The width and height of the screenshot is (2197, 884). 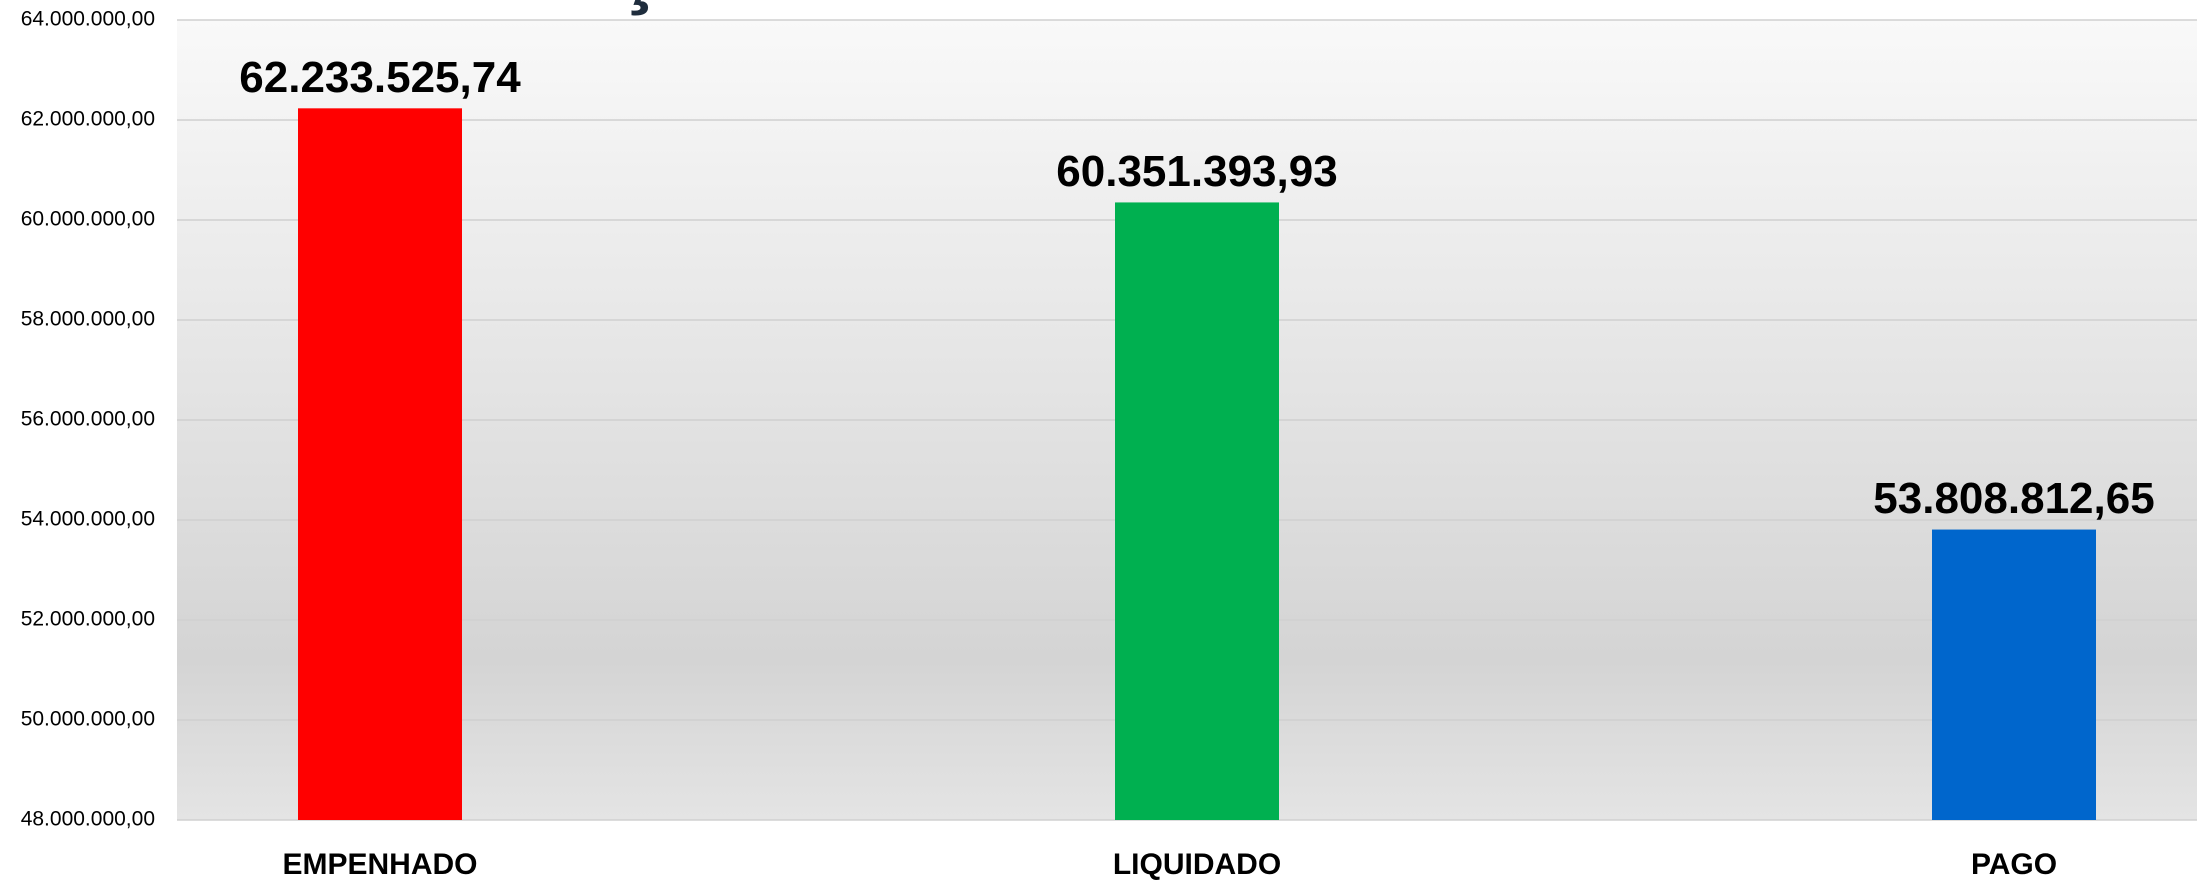 What do you see at coordinates (88, 319) in the screenshot?
I see `y-tick-label: 58.000.000,00` at bounding box center [88, 319].